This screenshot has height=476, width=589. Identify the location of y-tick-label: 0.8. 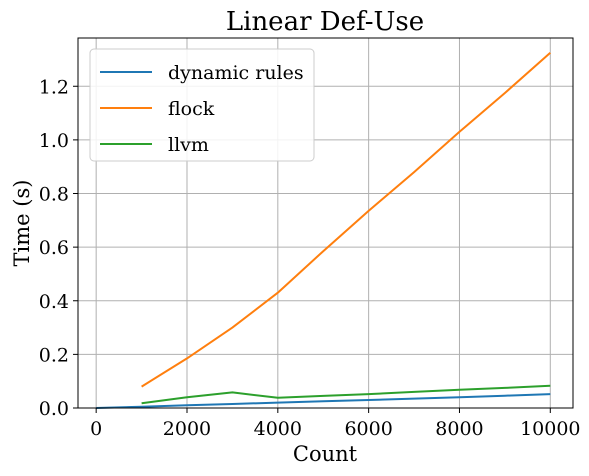
(54, 195).